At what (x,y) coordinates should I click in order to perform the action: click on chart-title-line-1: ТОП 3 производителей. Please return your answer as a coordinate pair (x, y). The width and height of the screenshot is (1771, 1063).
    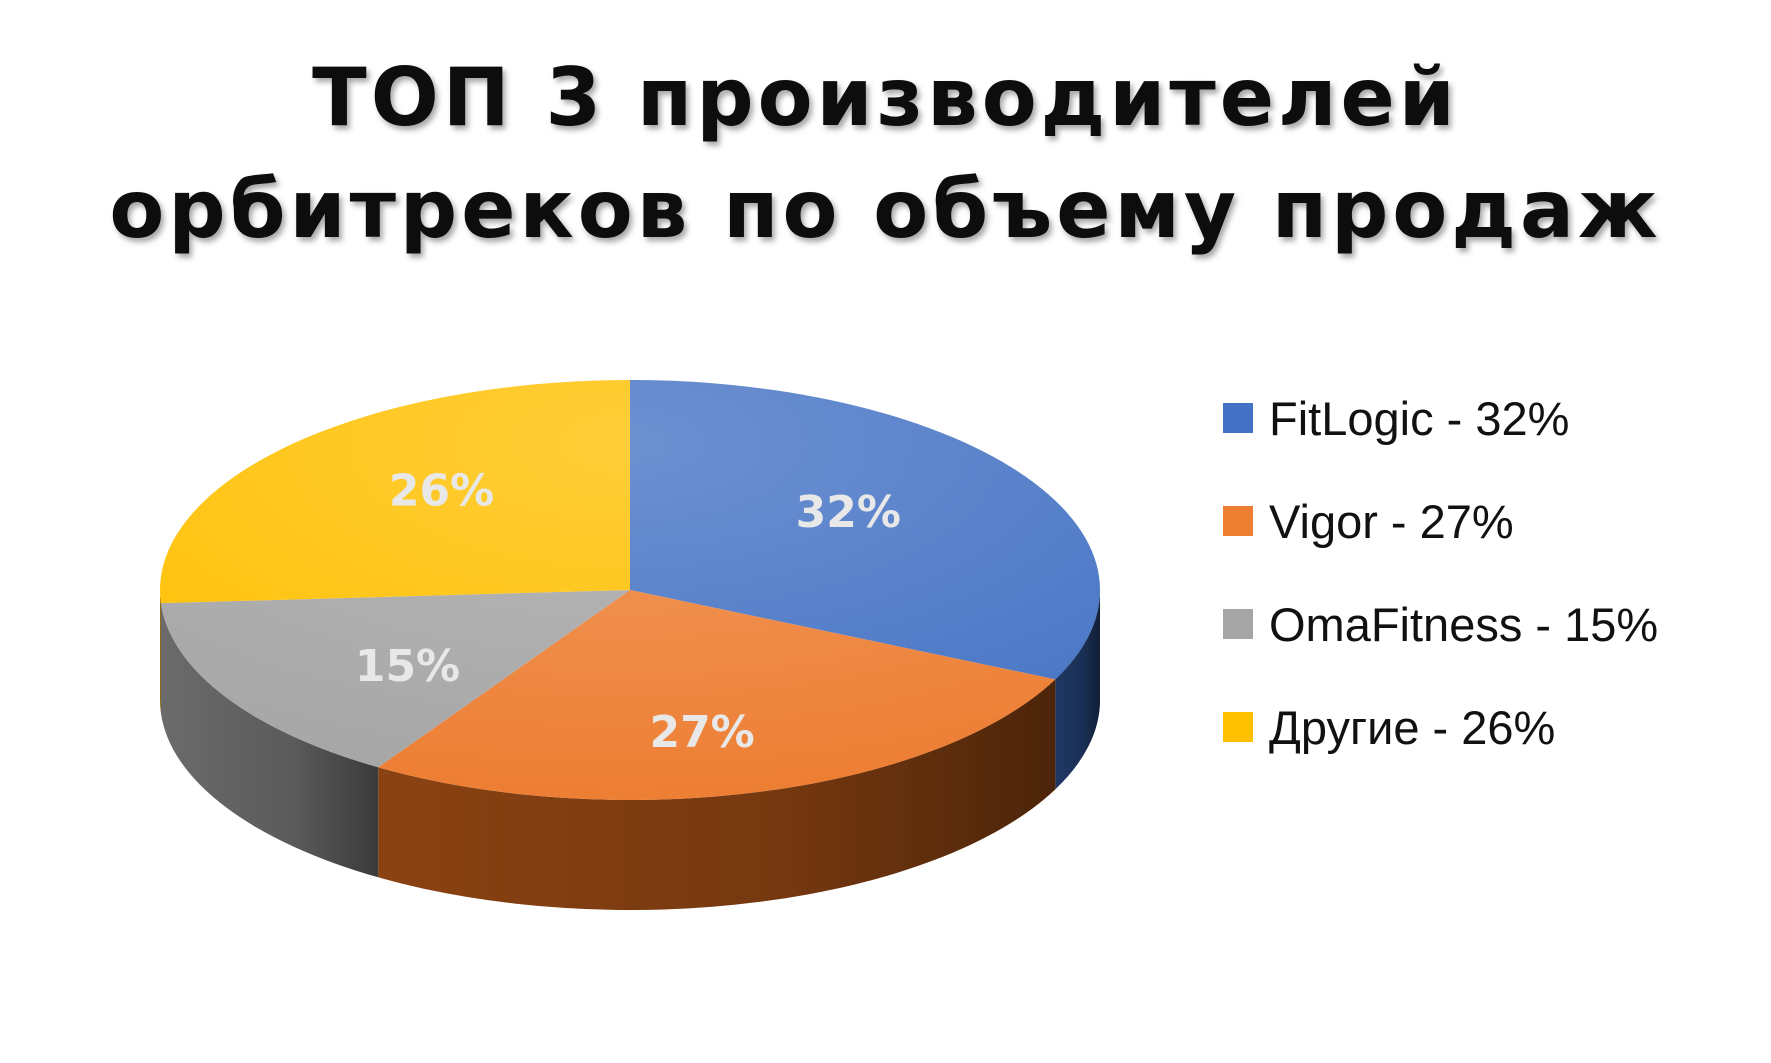
    Looking at the image, I should click on (885, 97).